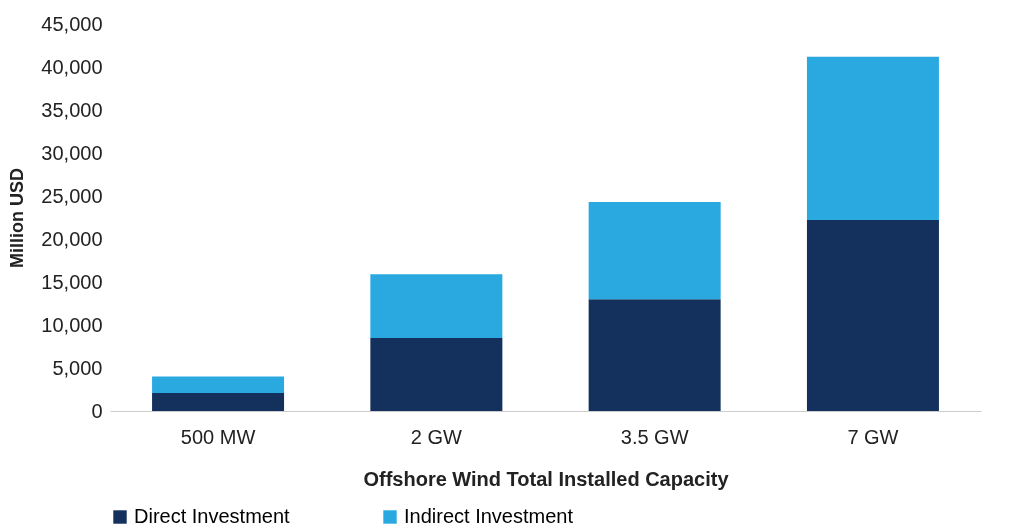 Image resolution: width=1011 pixels, height=527 pixels. I want to click on y-tick-label: 40,000, so click(72, 66).